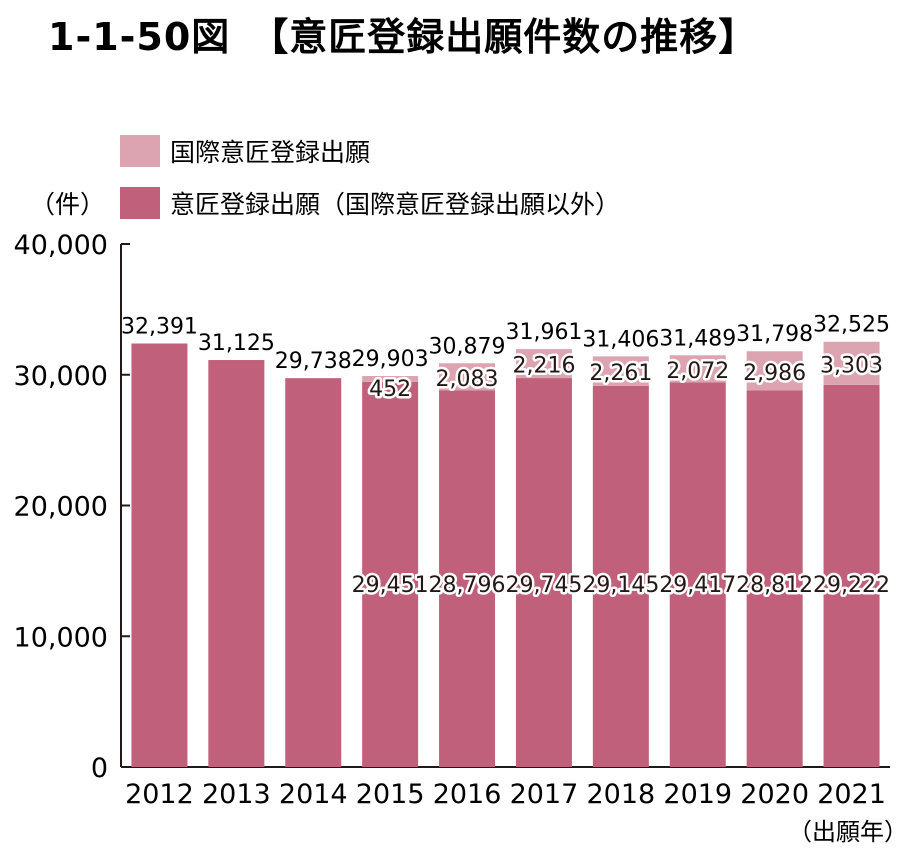 This screenshot has width=920, height=851. I want to click on bar-international-2019, so click(697, 369).